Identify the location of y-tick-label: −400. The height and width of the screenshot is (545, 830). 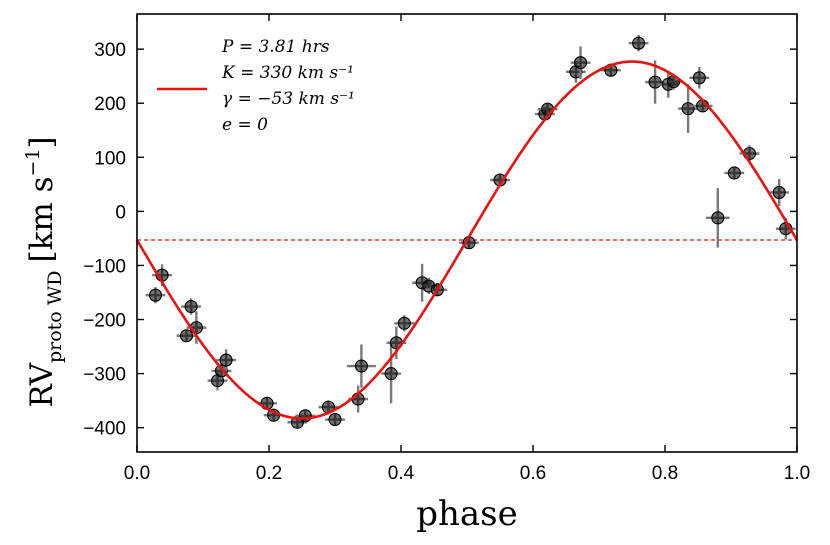
(104, 429).